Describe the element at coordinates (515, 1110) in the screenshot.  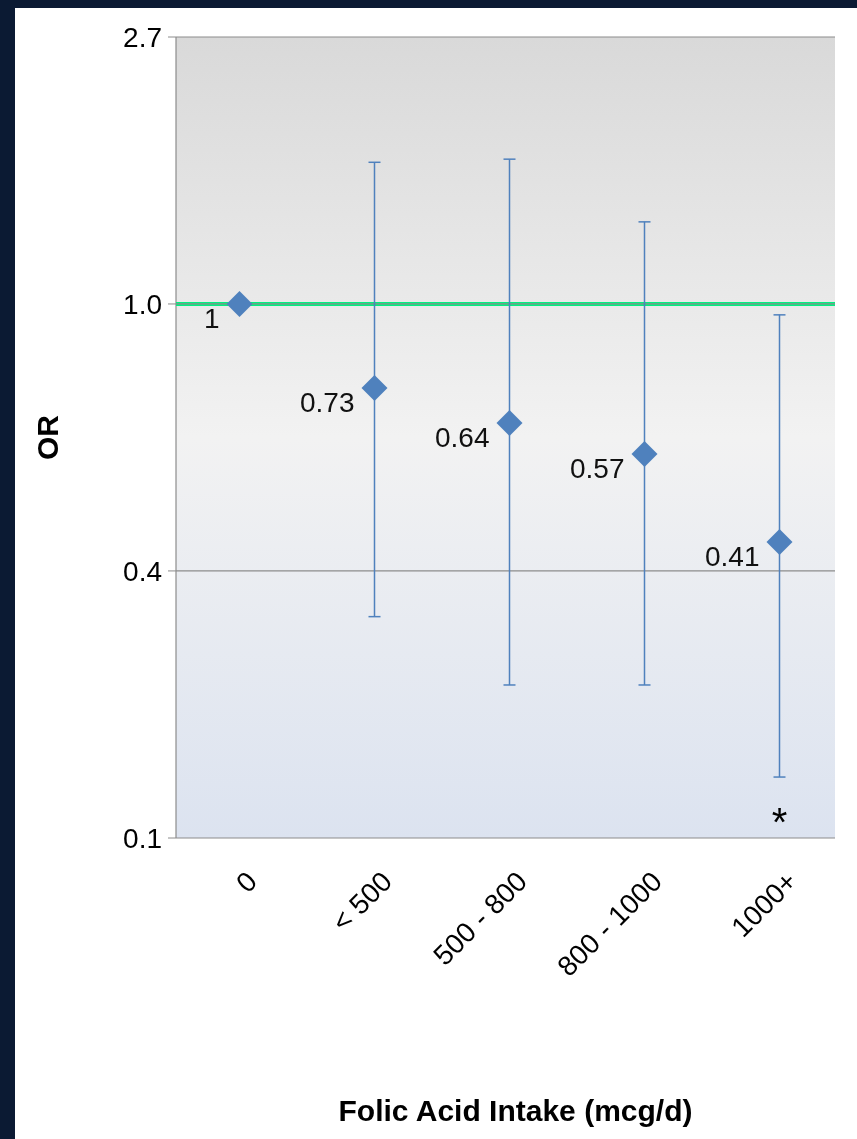
I see `x-axis-title: Folic Acid Intake (mcg/d)` at that location.